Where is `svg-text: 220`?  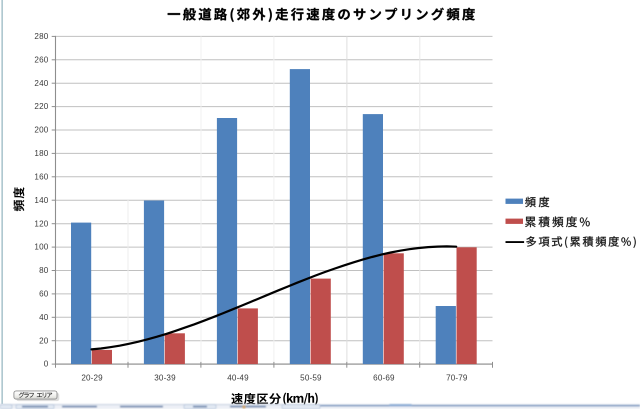 svg-text: 220 is located at coordinates (41, 106).